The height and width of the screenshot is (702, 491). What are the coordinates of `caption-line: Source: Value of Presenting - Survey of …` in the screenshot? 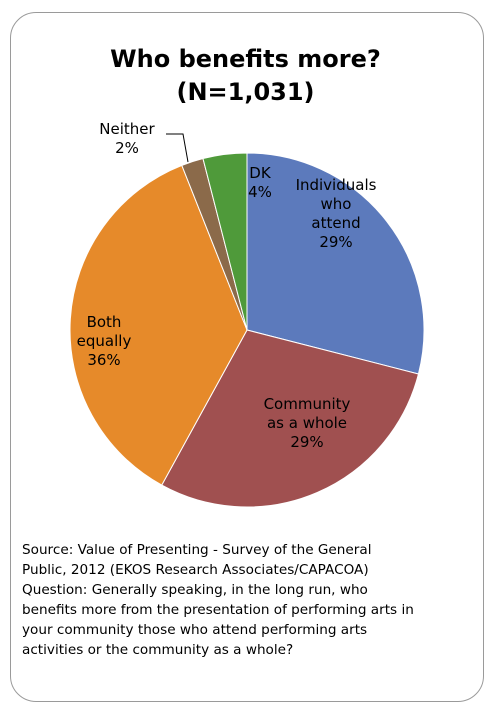 It's located at (197, 550).